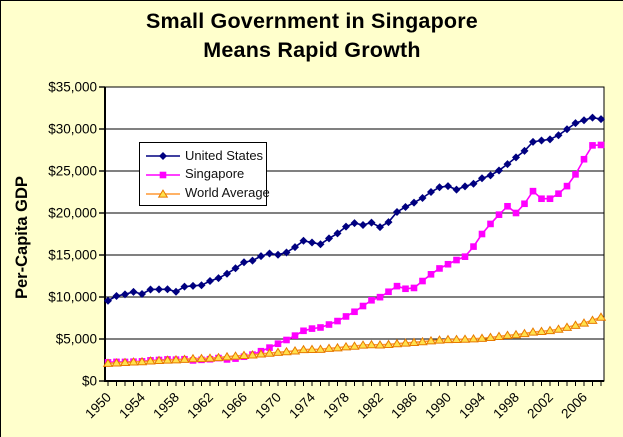 The height and width of the screenshot is (437, 623). What do you see at coordinates (72, 171) in the screenshot?
I see `y-tick-label: $25,000` at bounding box center [72, 171].